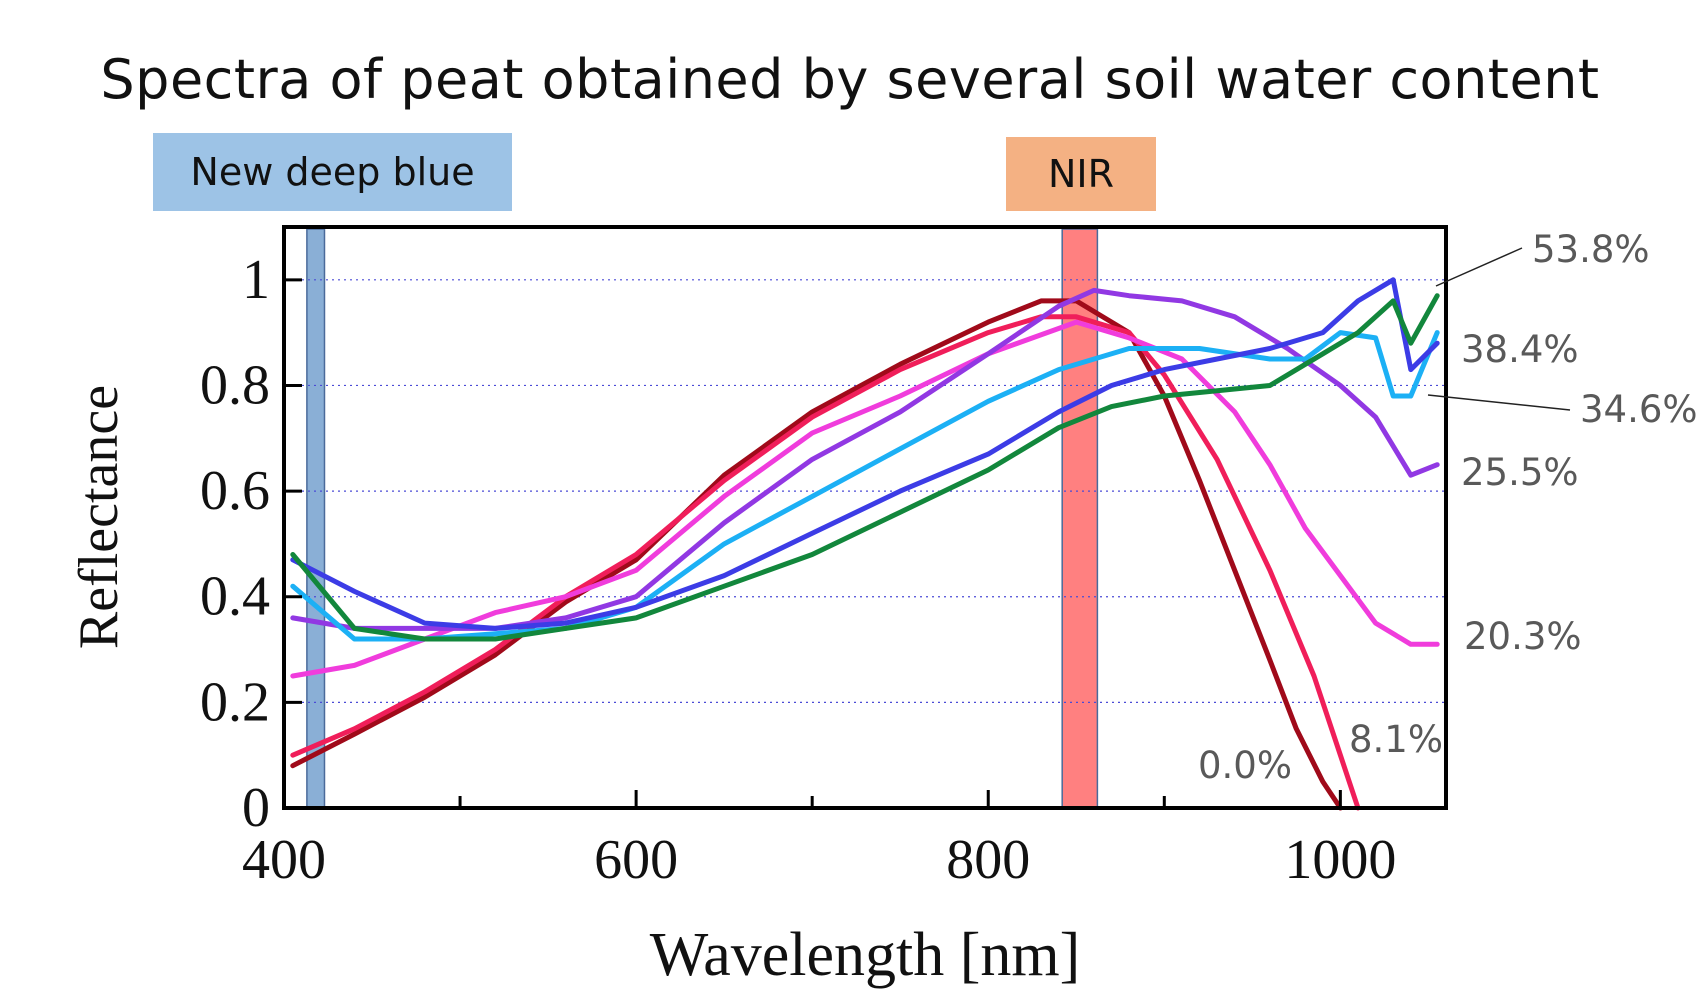  What do you see at coordinates (256, 808) in the screenshot?
I see `y-tick-label: 0` at bounding box center [256, 808].